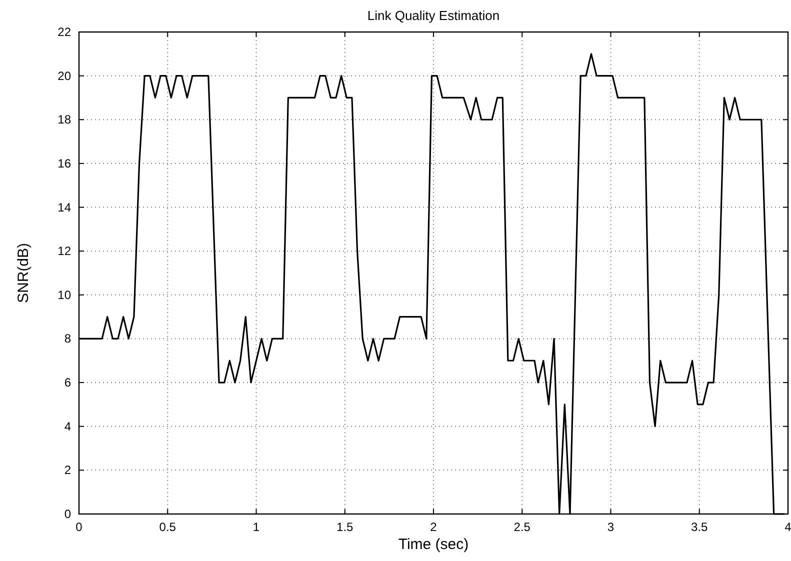 This screenshot has width=791, height=561. What do you see at coordinates (68, 514) in the screenshot?
I see `y-tick-label: 0` at bounding box center [68, 514].